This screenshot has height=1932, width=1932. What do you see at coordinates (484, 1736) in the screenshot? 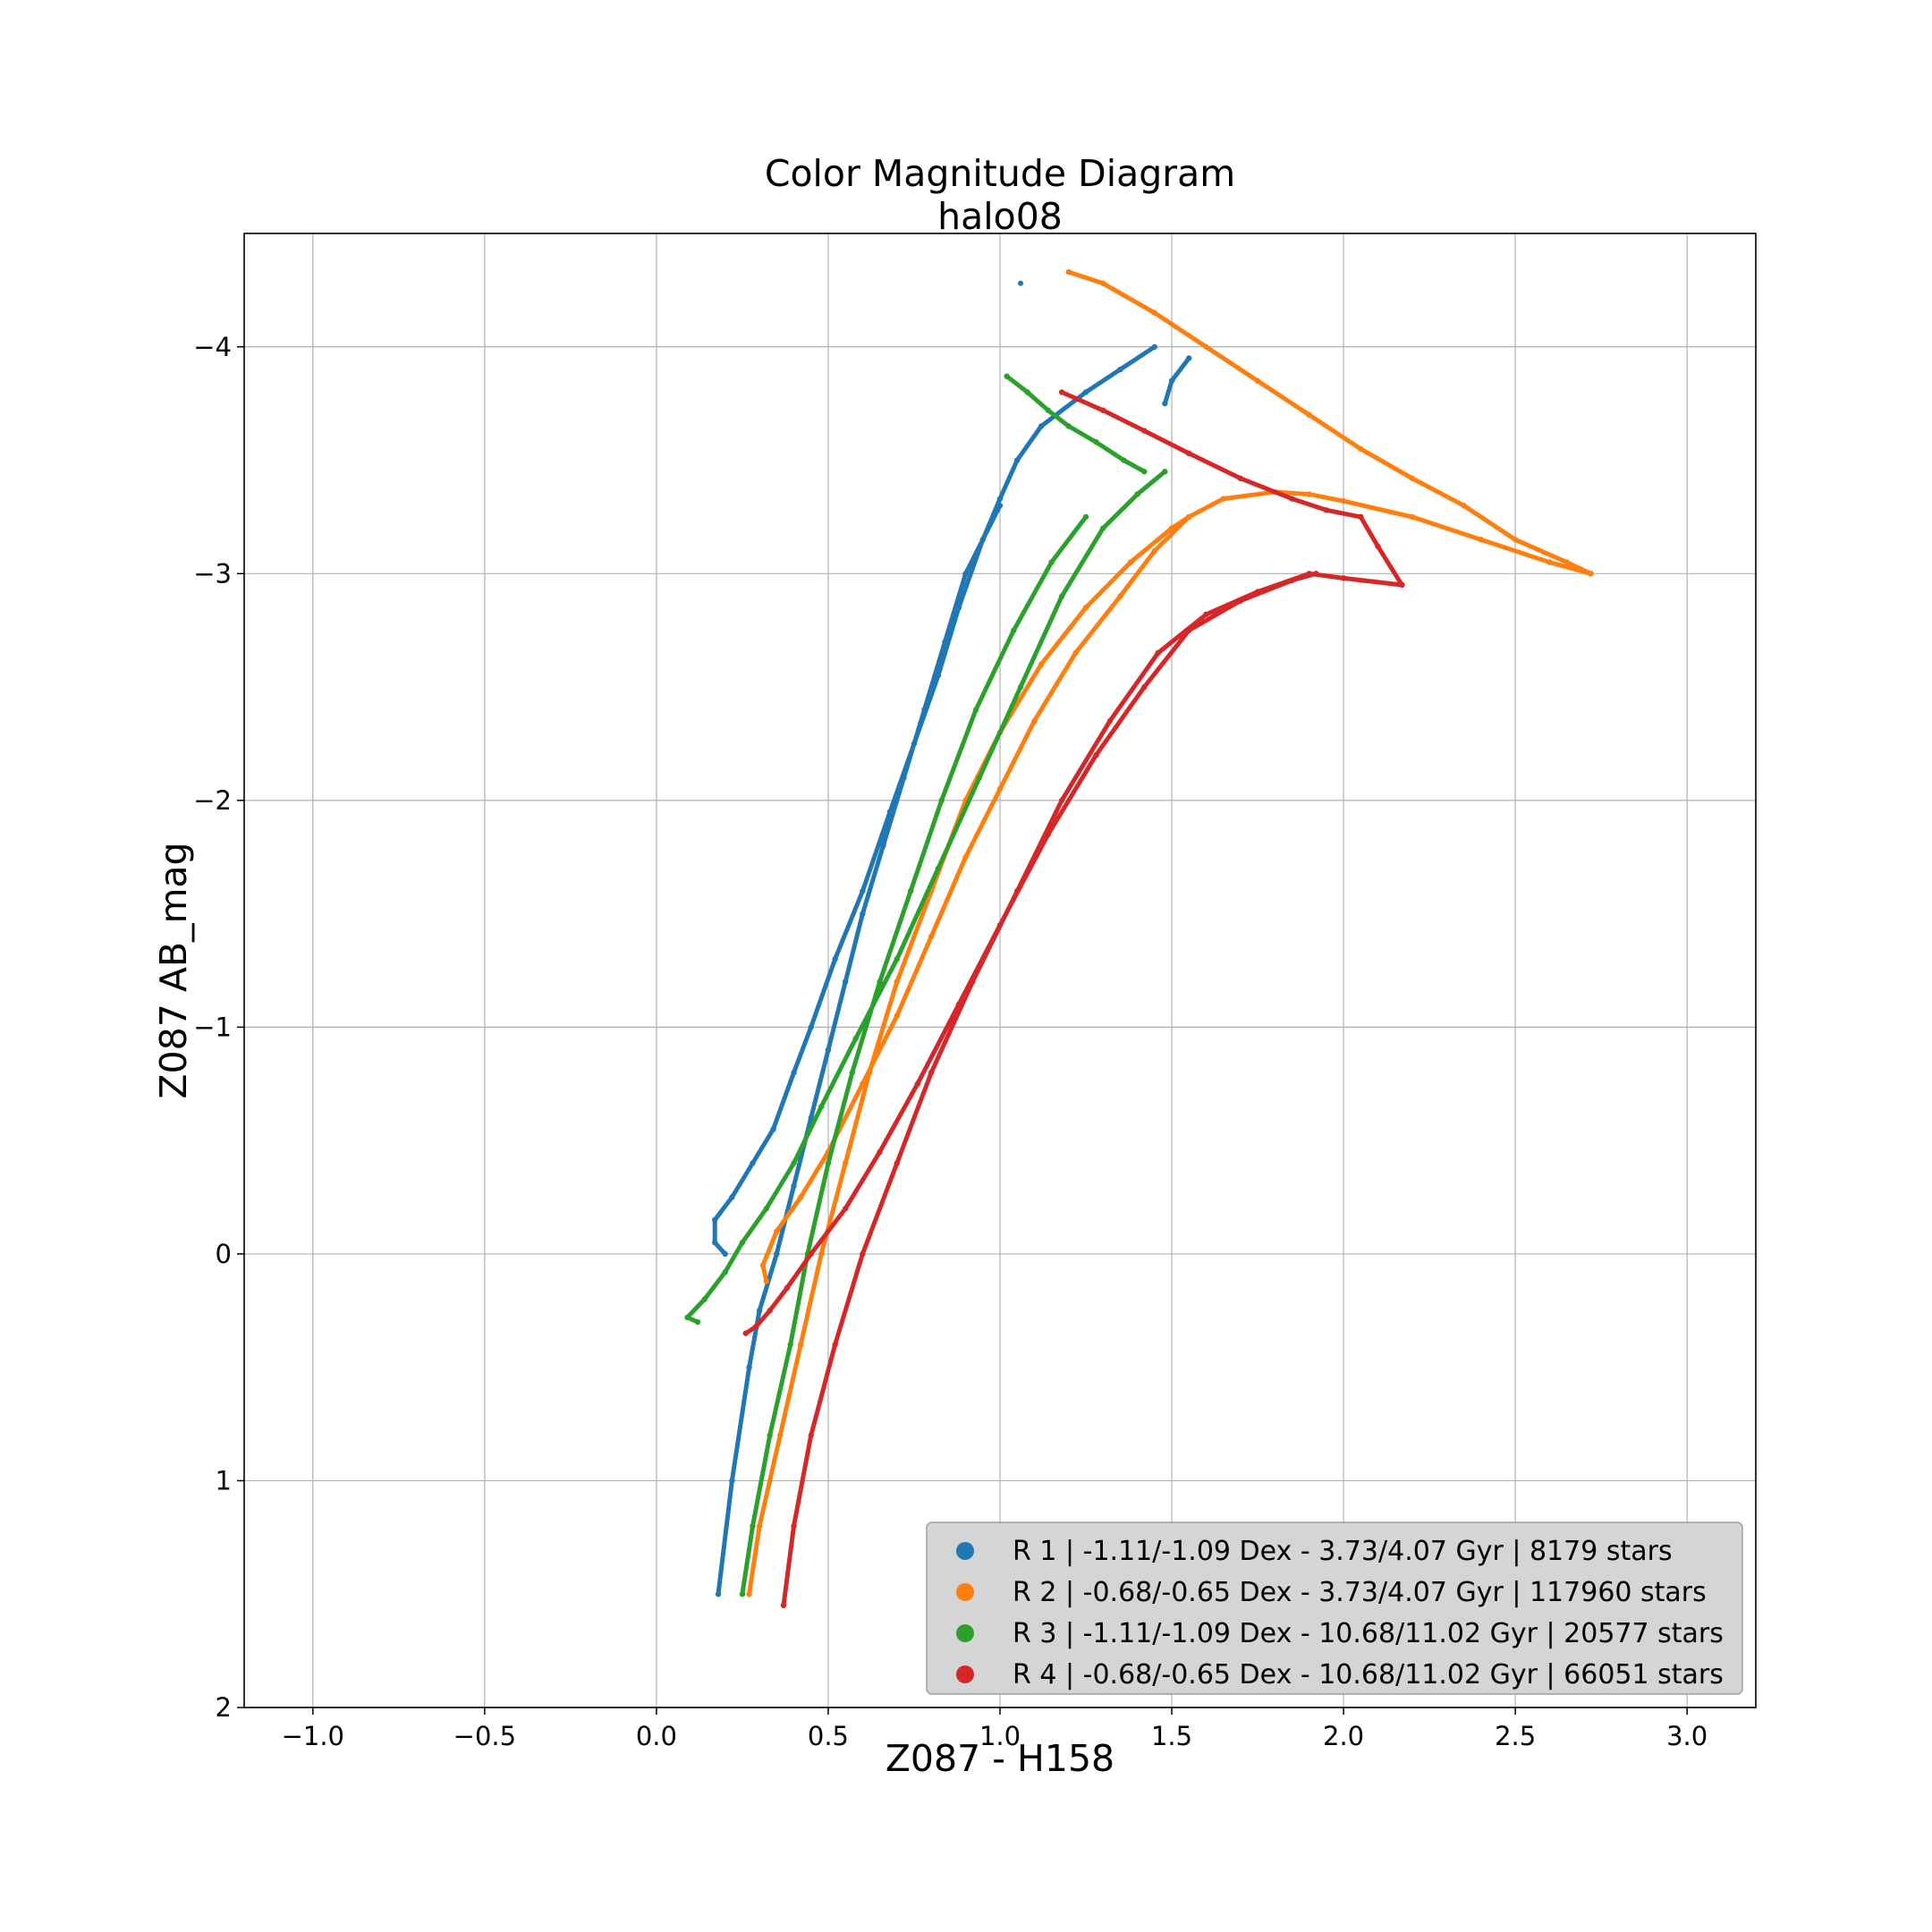
I see `x-tick-label: −0.5` at bounding box center [484, 1736].